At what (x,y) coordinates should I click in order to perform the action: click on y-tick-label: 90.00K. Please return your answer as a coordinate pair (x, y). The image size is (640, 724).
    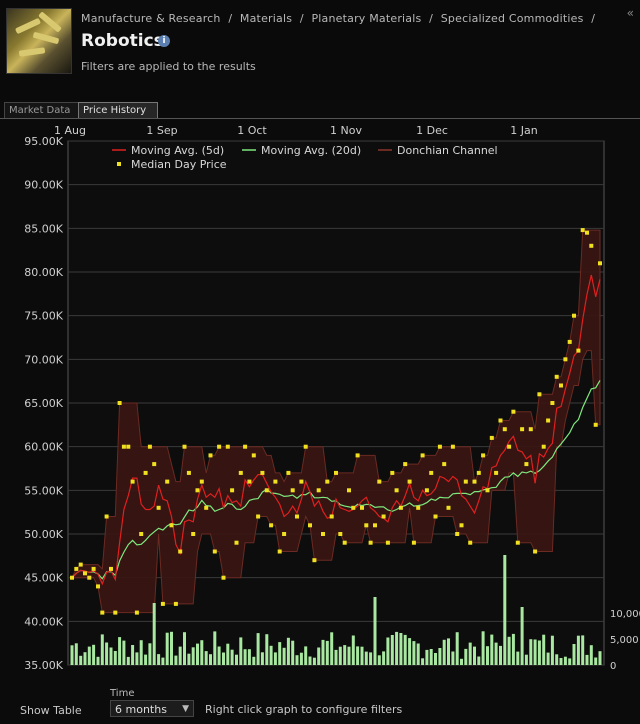
    Looking at the image, I should click on (43, 185).